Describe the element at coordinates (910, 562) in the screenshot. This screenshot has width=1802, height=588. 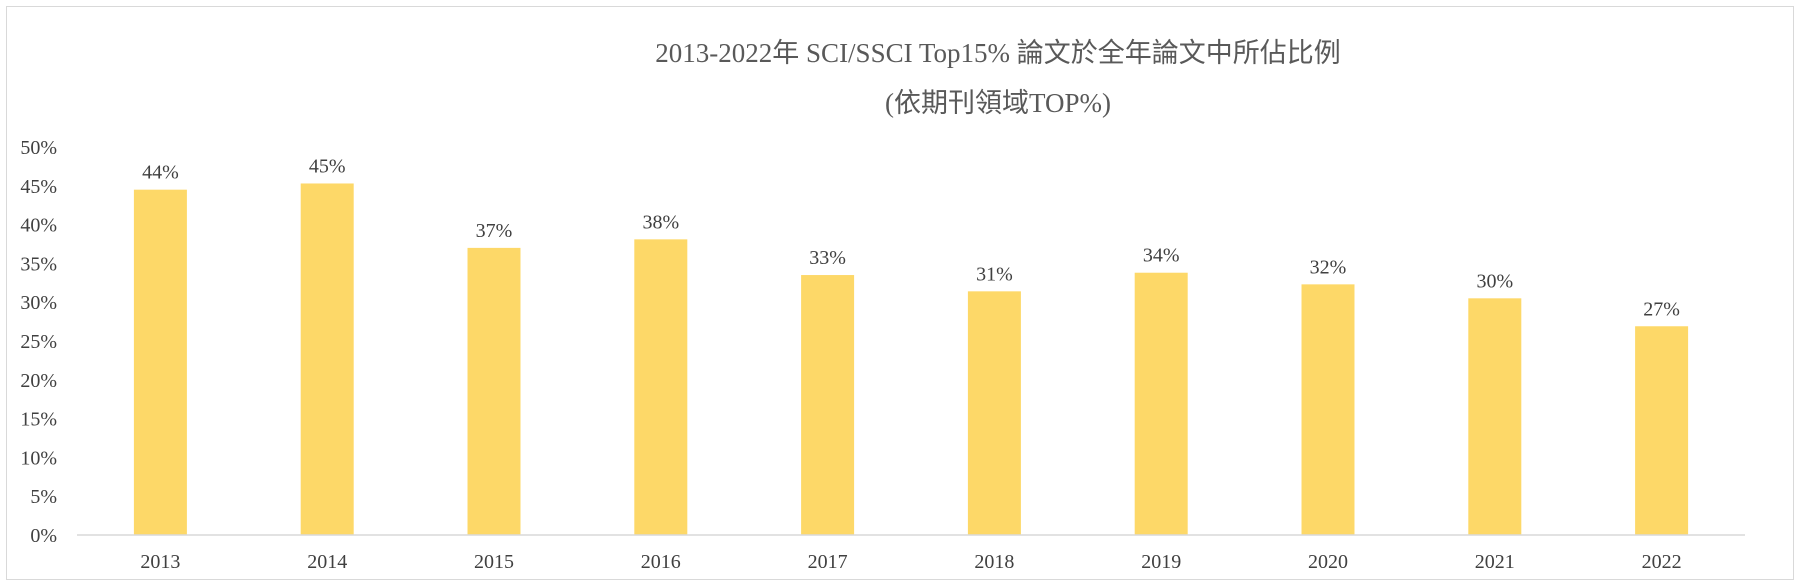
I see `x-axis-ticks: 2013 2014 2015 2016 2017 2018 2019 2020 2021 2022` at that location.